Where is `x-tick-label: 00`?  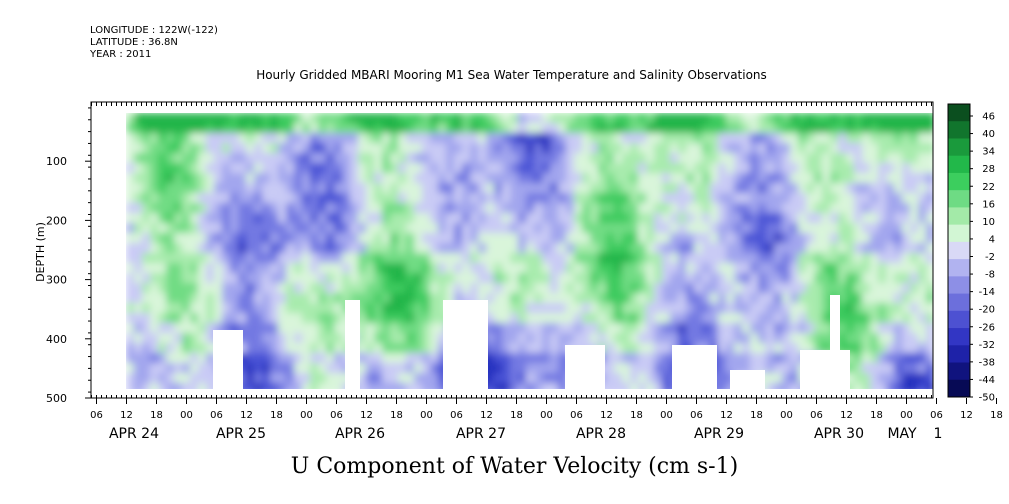 x-tick-label: 00 is located at coordinates (426, 415).